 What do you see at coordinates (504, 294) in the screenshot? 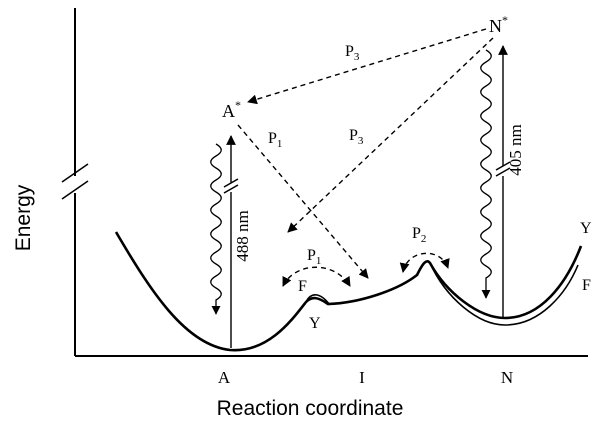
I see `energy-curve-right-f` at bounding box center [504, 294].